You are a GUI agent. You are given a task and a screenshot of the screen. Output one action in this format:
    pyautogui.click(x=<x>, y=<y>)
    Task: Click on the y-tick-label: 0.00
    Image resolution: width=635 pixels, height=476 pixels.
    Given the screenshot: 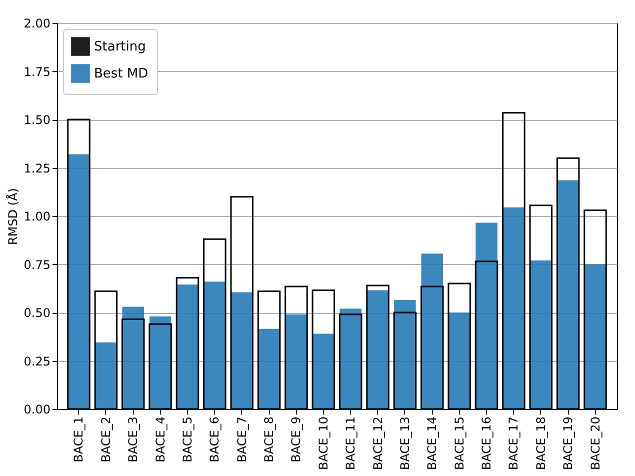 What is the action you would take?
    pyautogui.click(x=37, y=409)
    